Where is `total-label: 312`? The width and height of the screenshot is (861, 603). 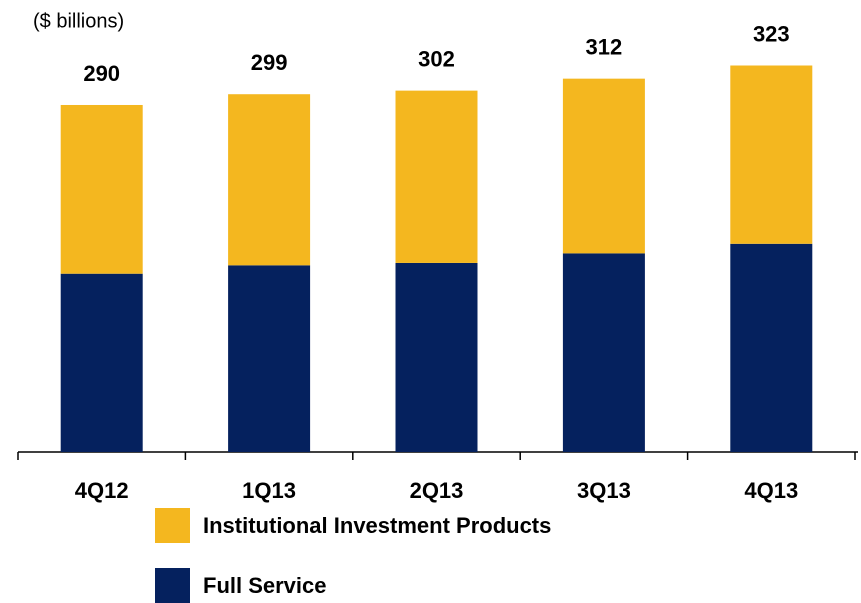
total-label: 312 is located at coordinates (604, 46).